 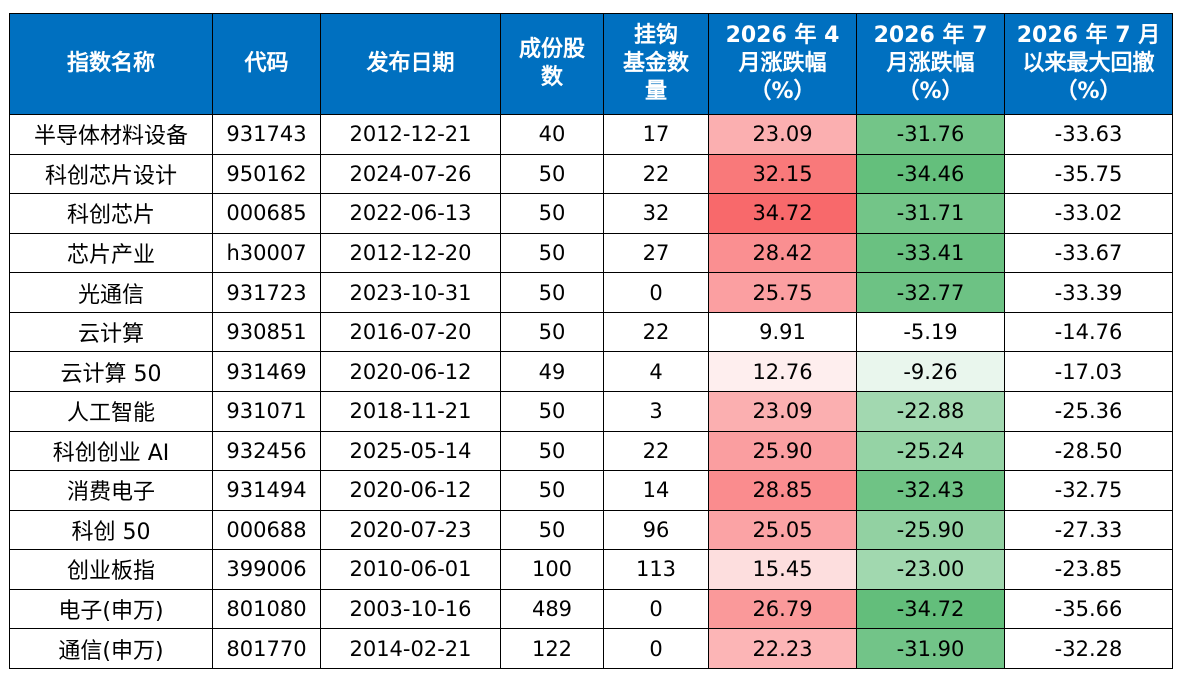 What do you see at coordinates (266, 411) in the screenshot?
I see `code-cell: 931071` at bounding box center [266, 411].